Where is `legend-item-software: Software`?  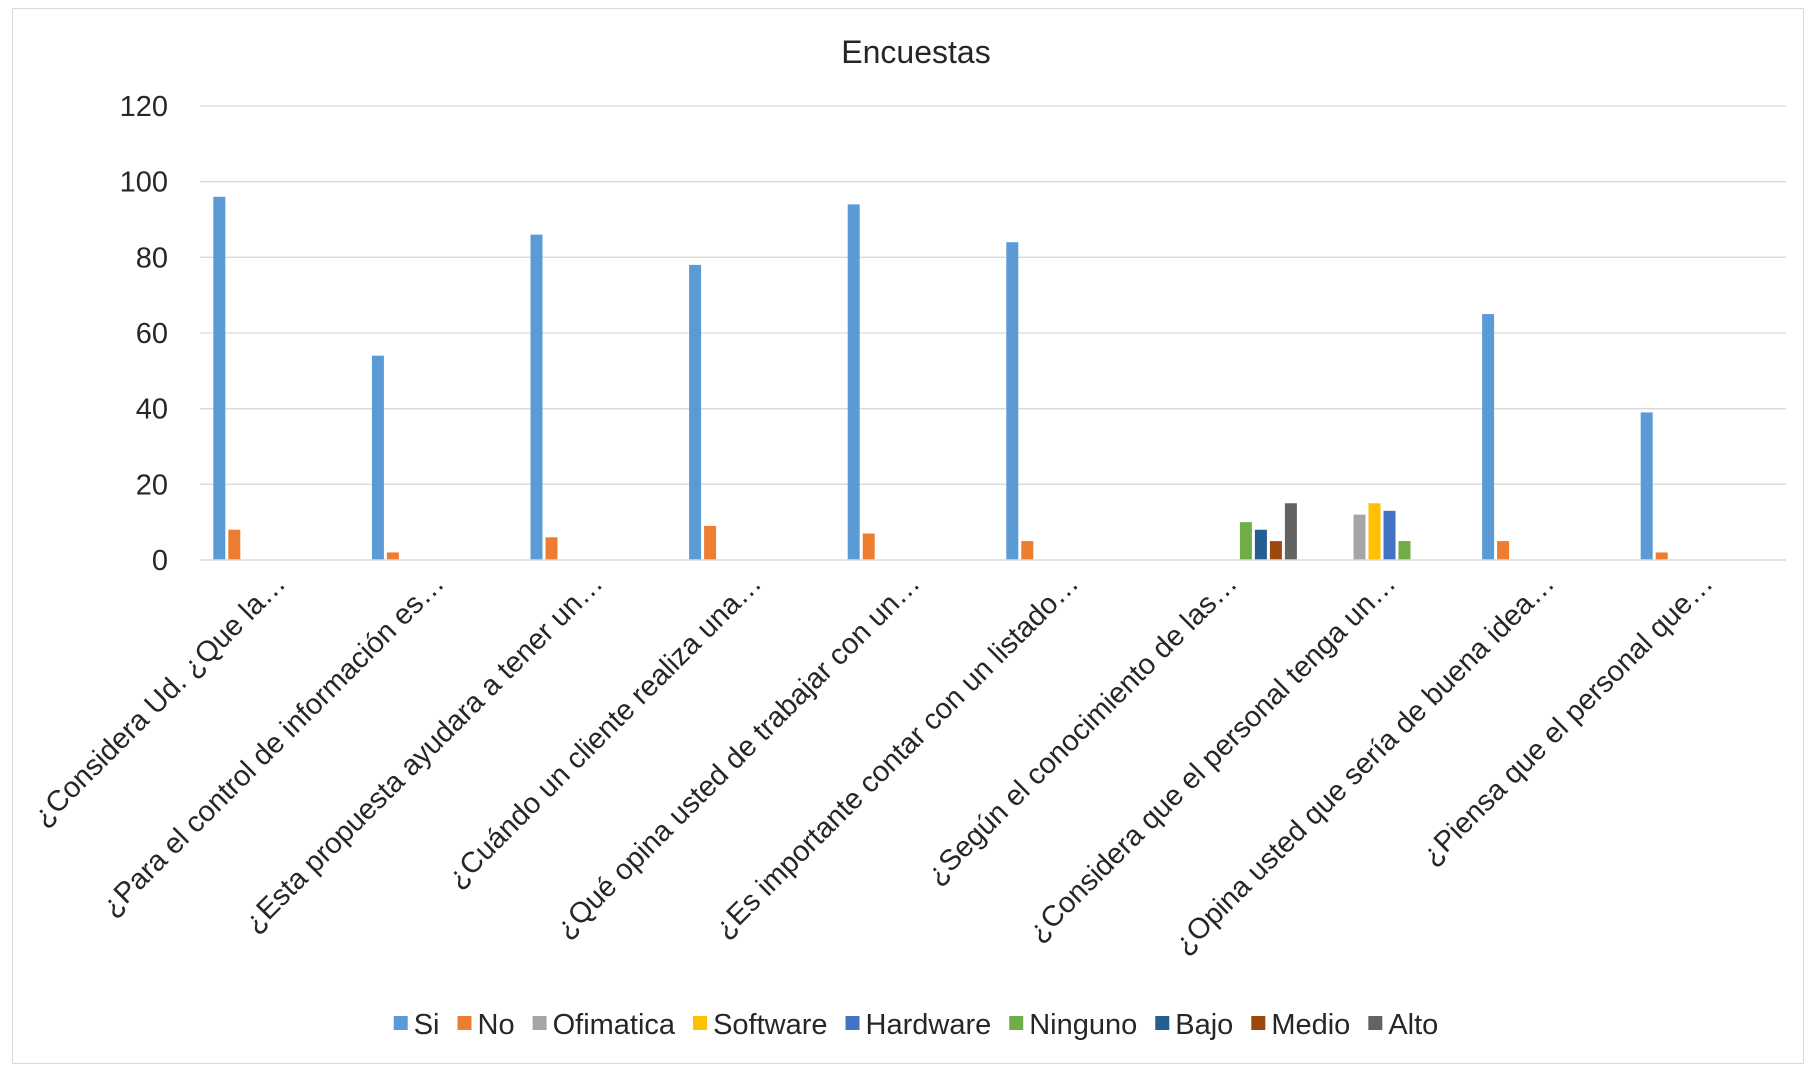 legend-item-software: Software is located at coordinates (760, 1025).